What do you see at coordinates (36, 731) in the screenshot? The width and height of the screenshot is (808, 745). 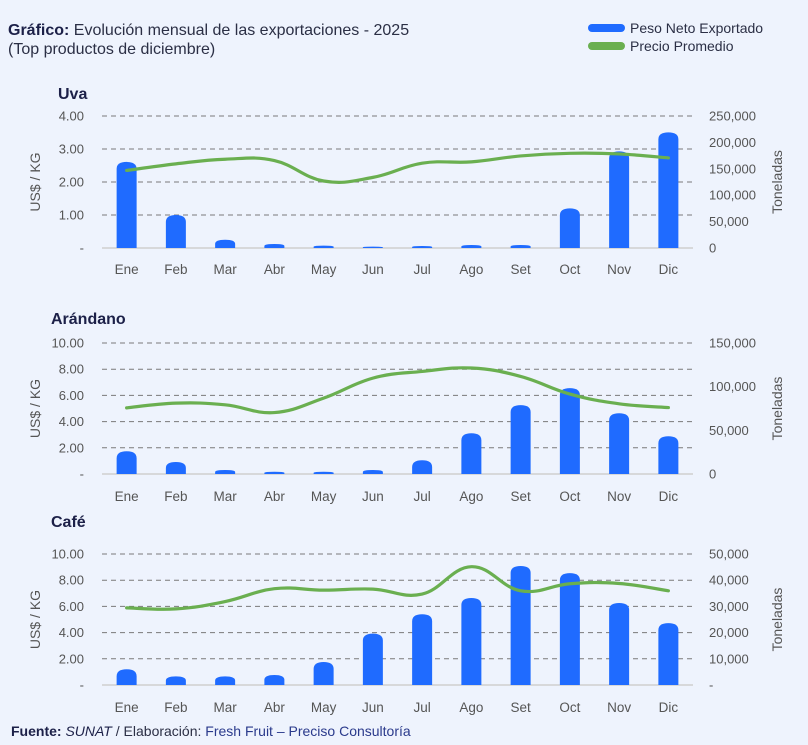 I see `footer-label: Fuente:` at bounding box center [36, 731].